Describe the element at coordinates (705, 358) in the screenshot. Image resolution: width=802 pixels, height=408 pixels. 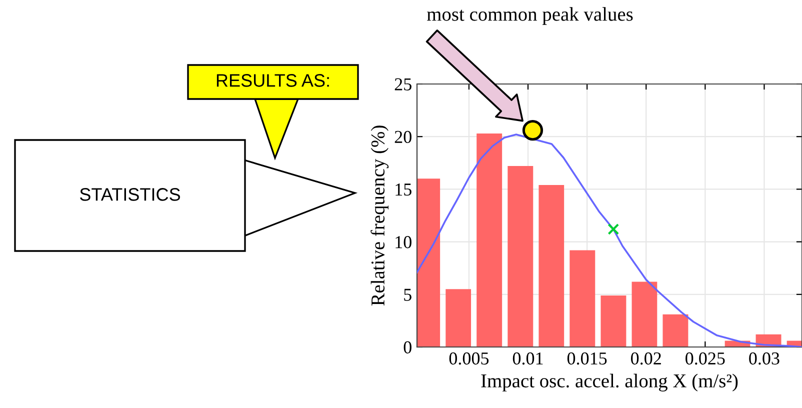
I see `x-tick-label: 0.025` at that location.